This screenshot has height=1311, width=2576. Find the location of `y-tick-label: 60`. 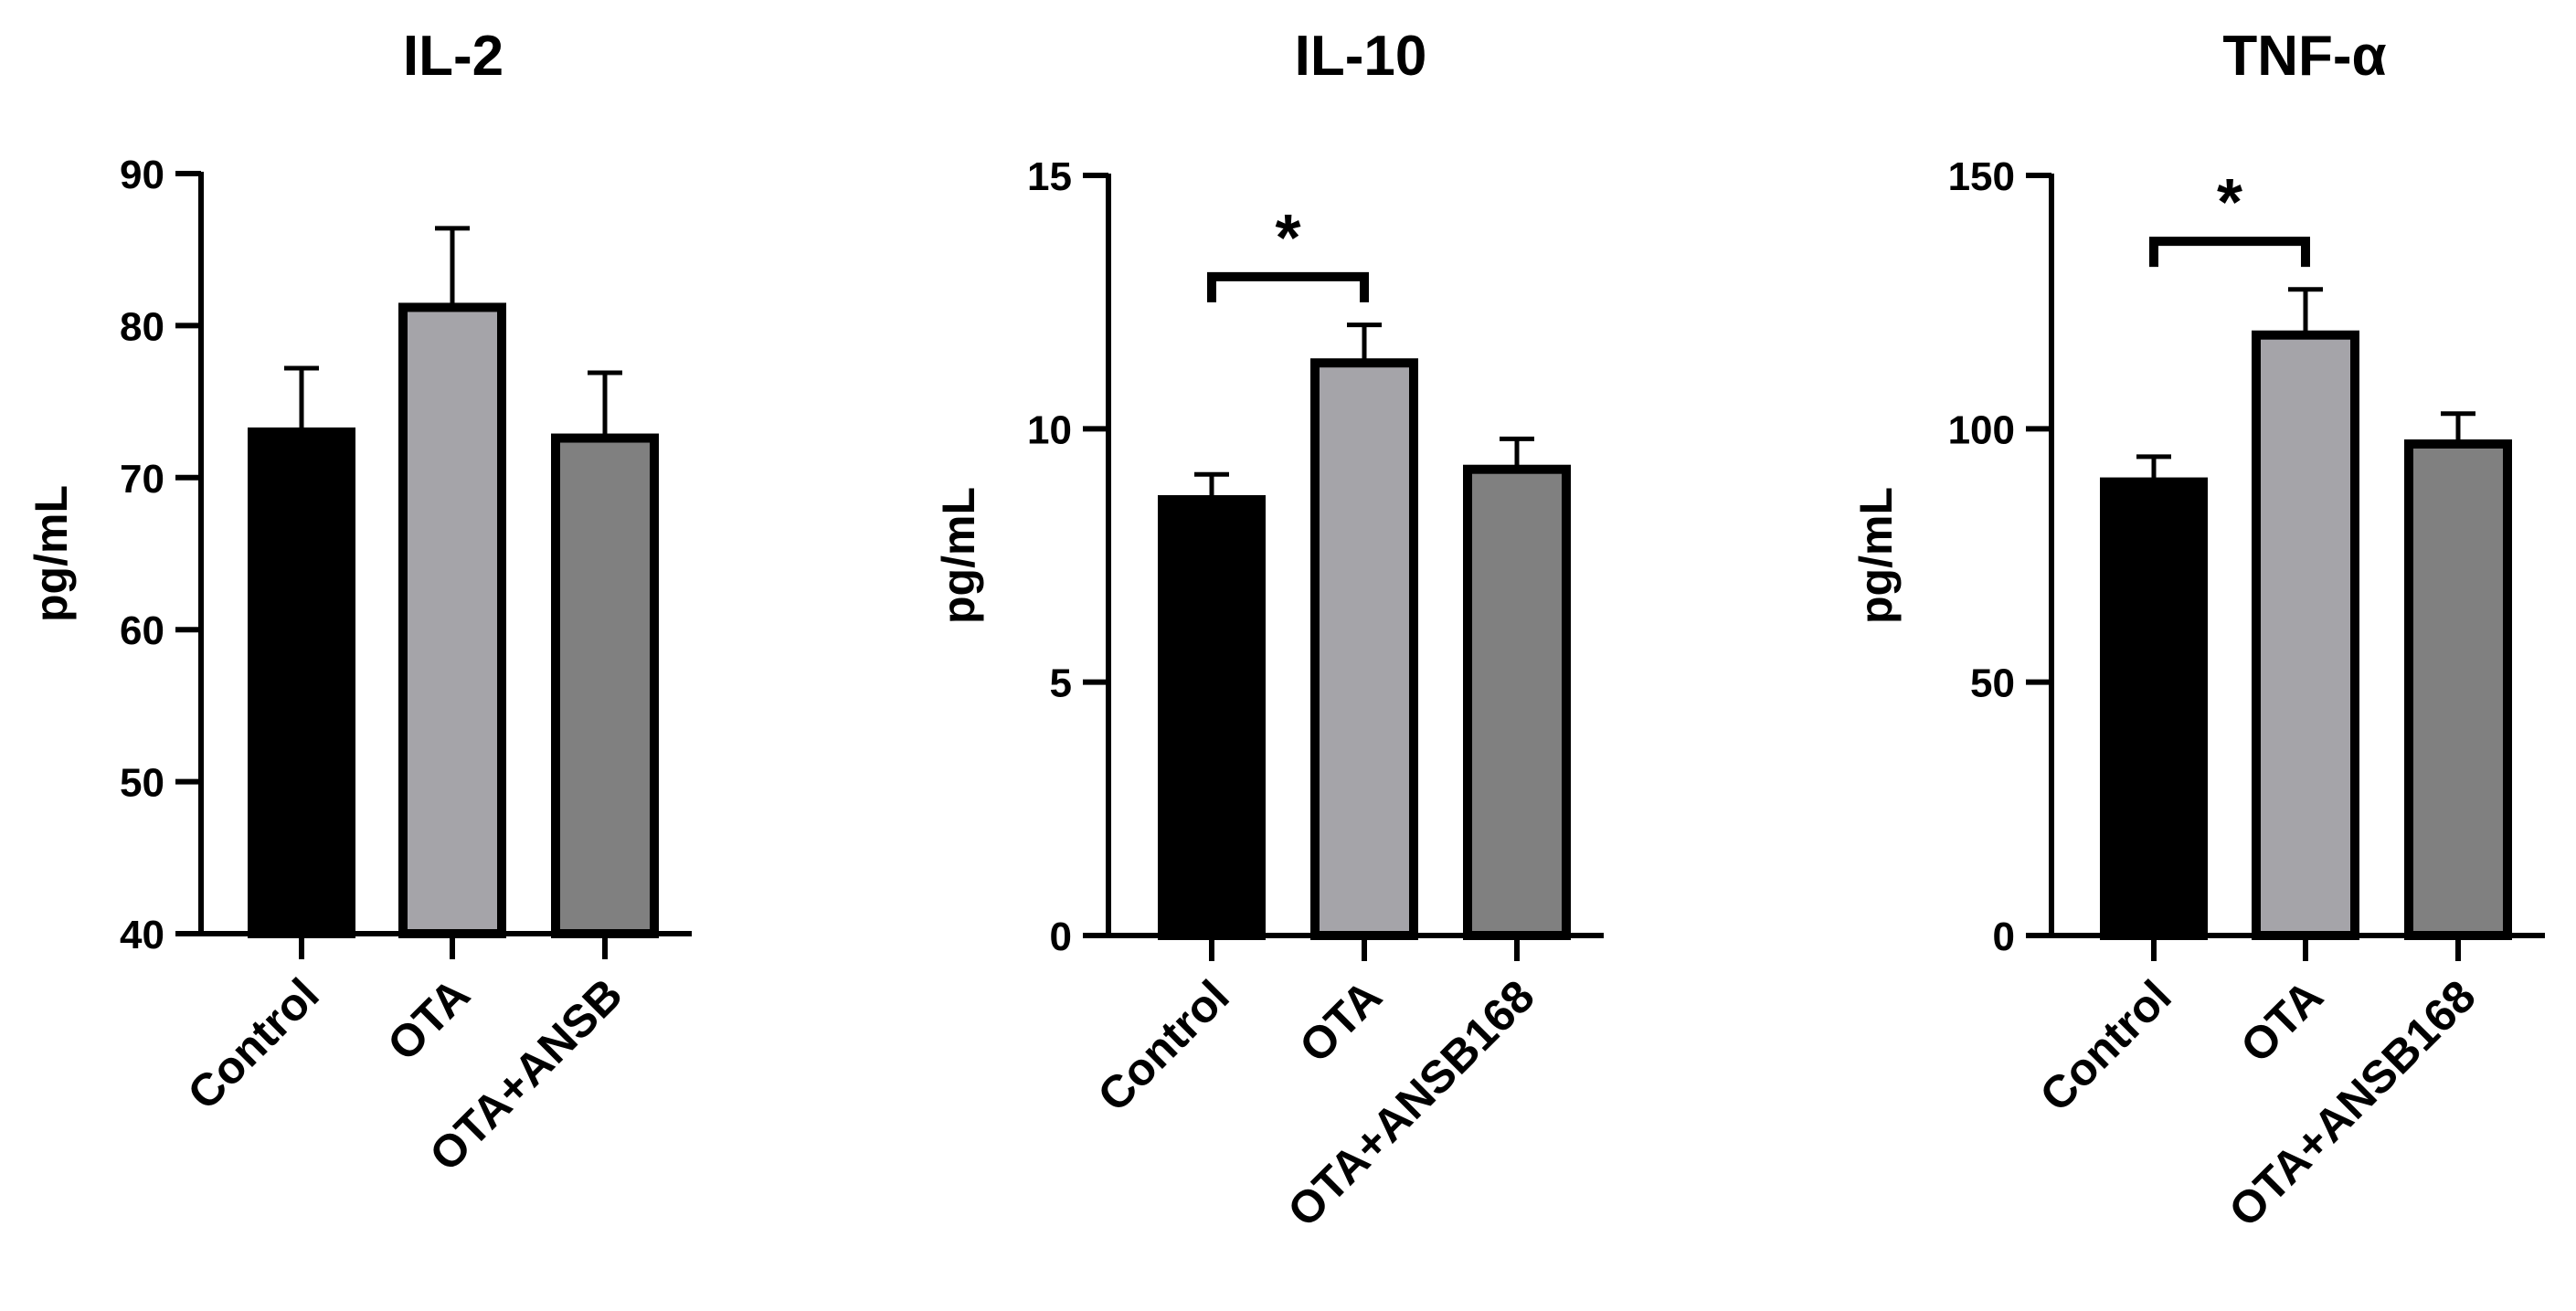

y-tick-label: 60 is located at coordinates (142, 630).